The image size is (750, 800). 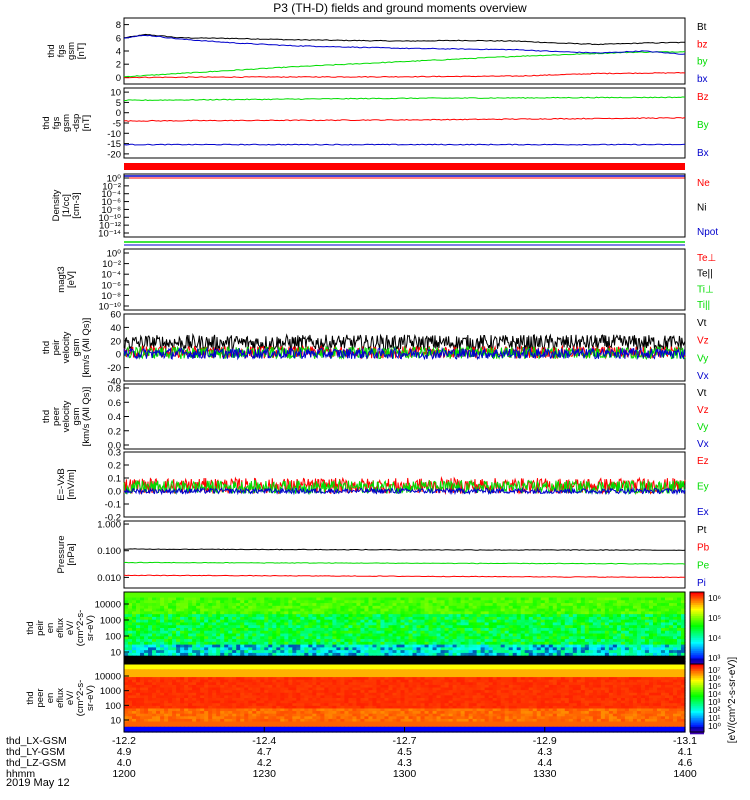 I want to click on y-axis-label-2: thd fgs gsm -dsp [nT], so click(x=66, y=123).